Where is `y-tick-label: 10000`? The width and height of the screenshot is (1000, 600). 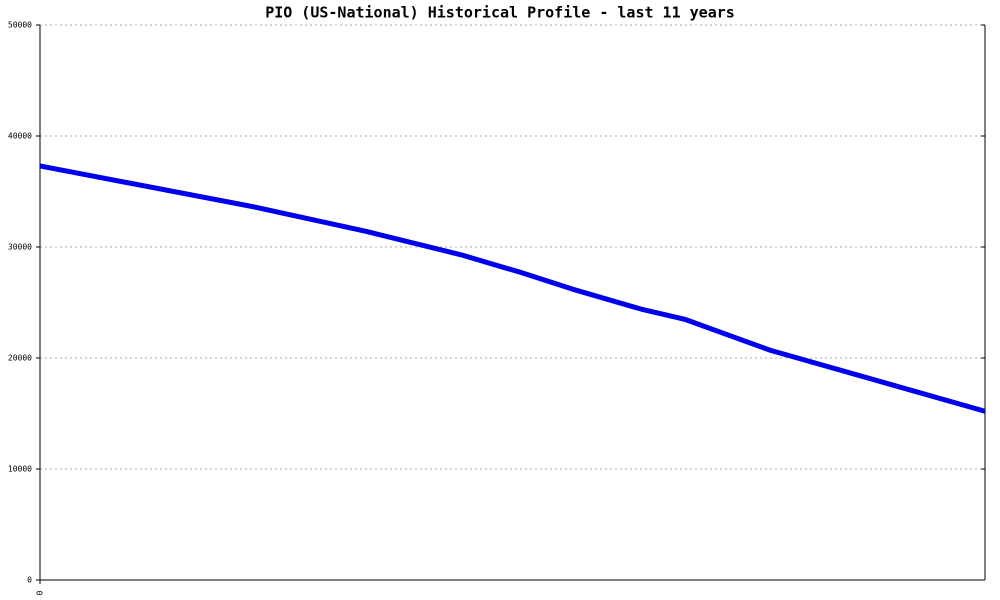 y-tick-label: 10000 is located at coordinates (20, 469).